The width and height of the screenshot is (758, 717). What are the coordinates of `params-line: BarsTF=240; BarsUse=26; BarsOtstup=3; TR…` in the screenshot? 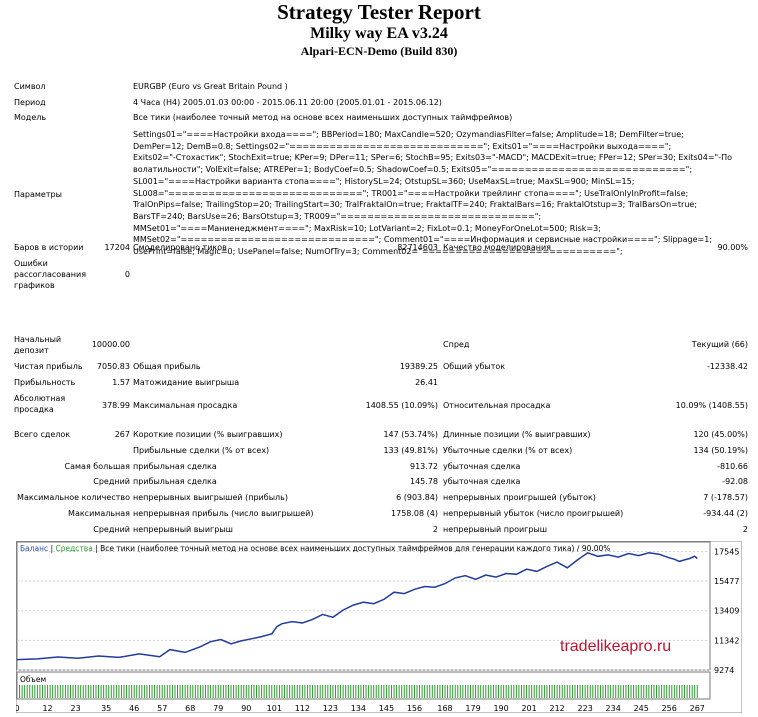 It's located at (337, 216).